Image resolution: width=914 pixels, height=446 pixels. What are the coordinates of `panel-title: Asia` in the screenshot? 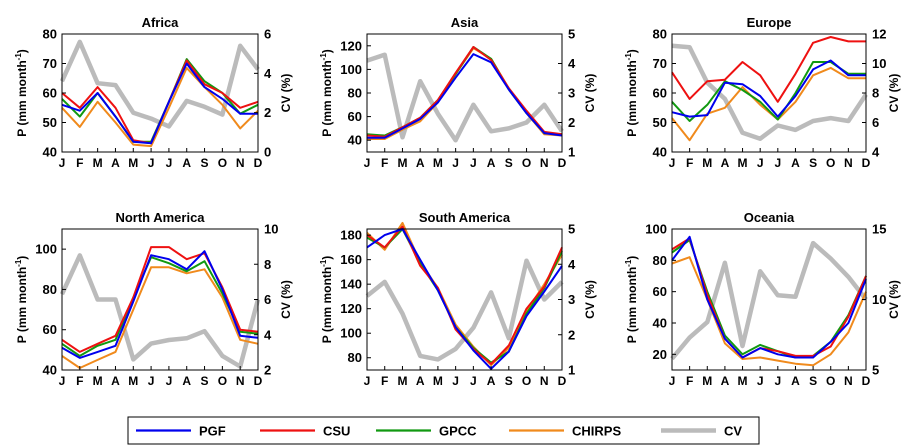 It's located at (465, 22).